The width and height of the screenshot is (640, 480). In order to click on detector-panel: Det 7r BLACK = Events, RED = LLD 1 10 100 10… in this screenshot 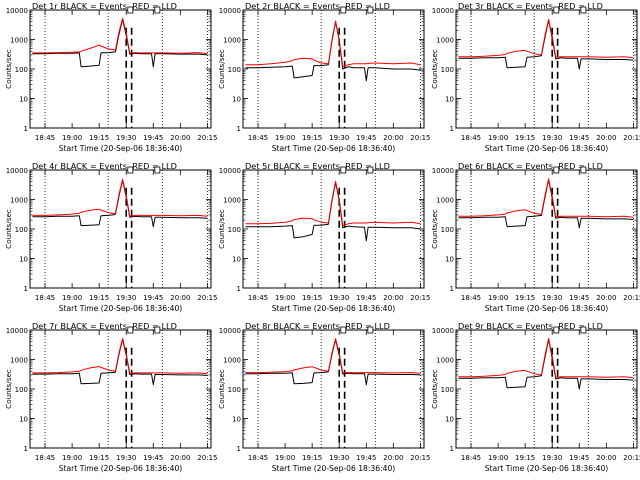, I will do `click(110, 397)`.